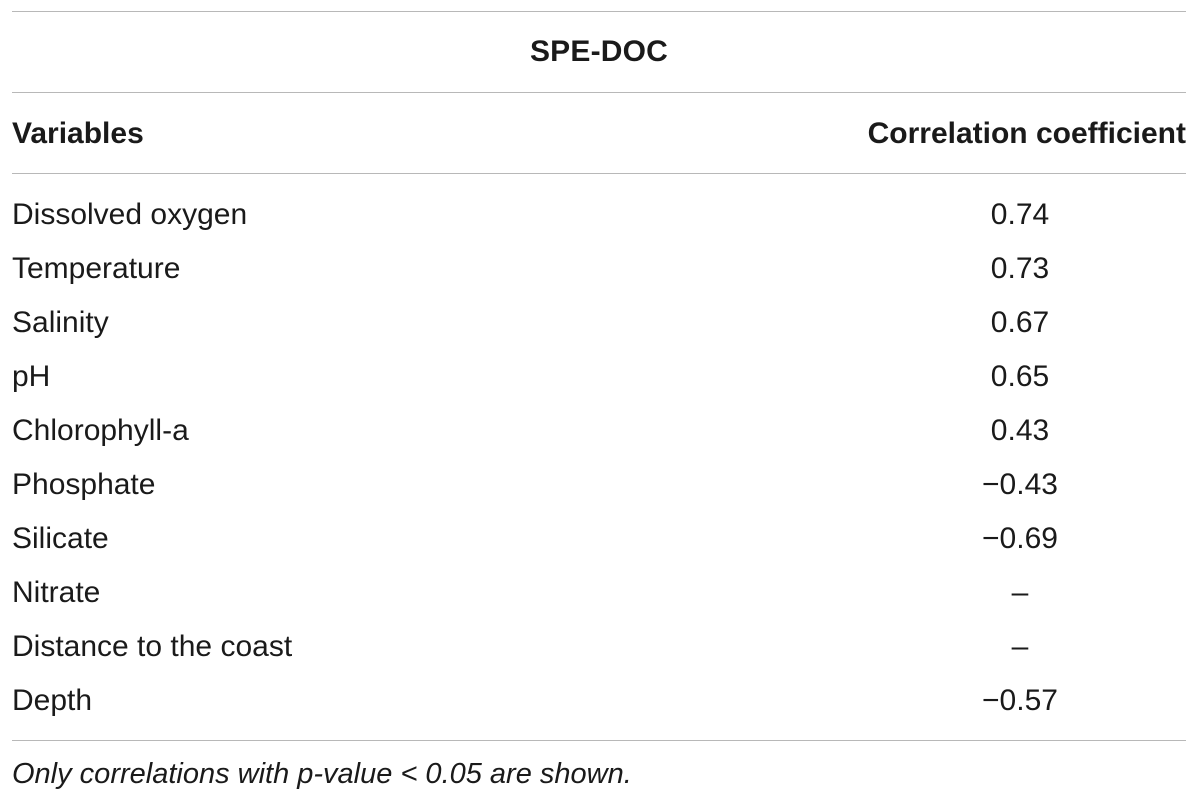 This screenshot has width=1200, height=804. What do you see at coordinates (599, 173) in the screenshot?
I see `column-header-rule` at bounding box center [599, 173].